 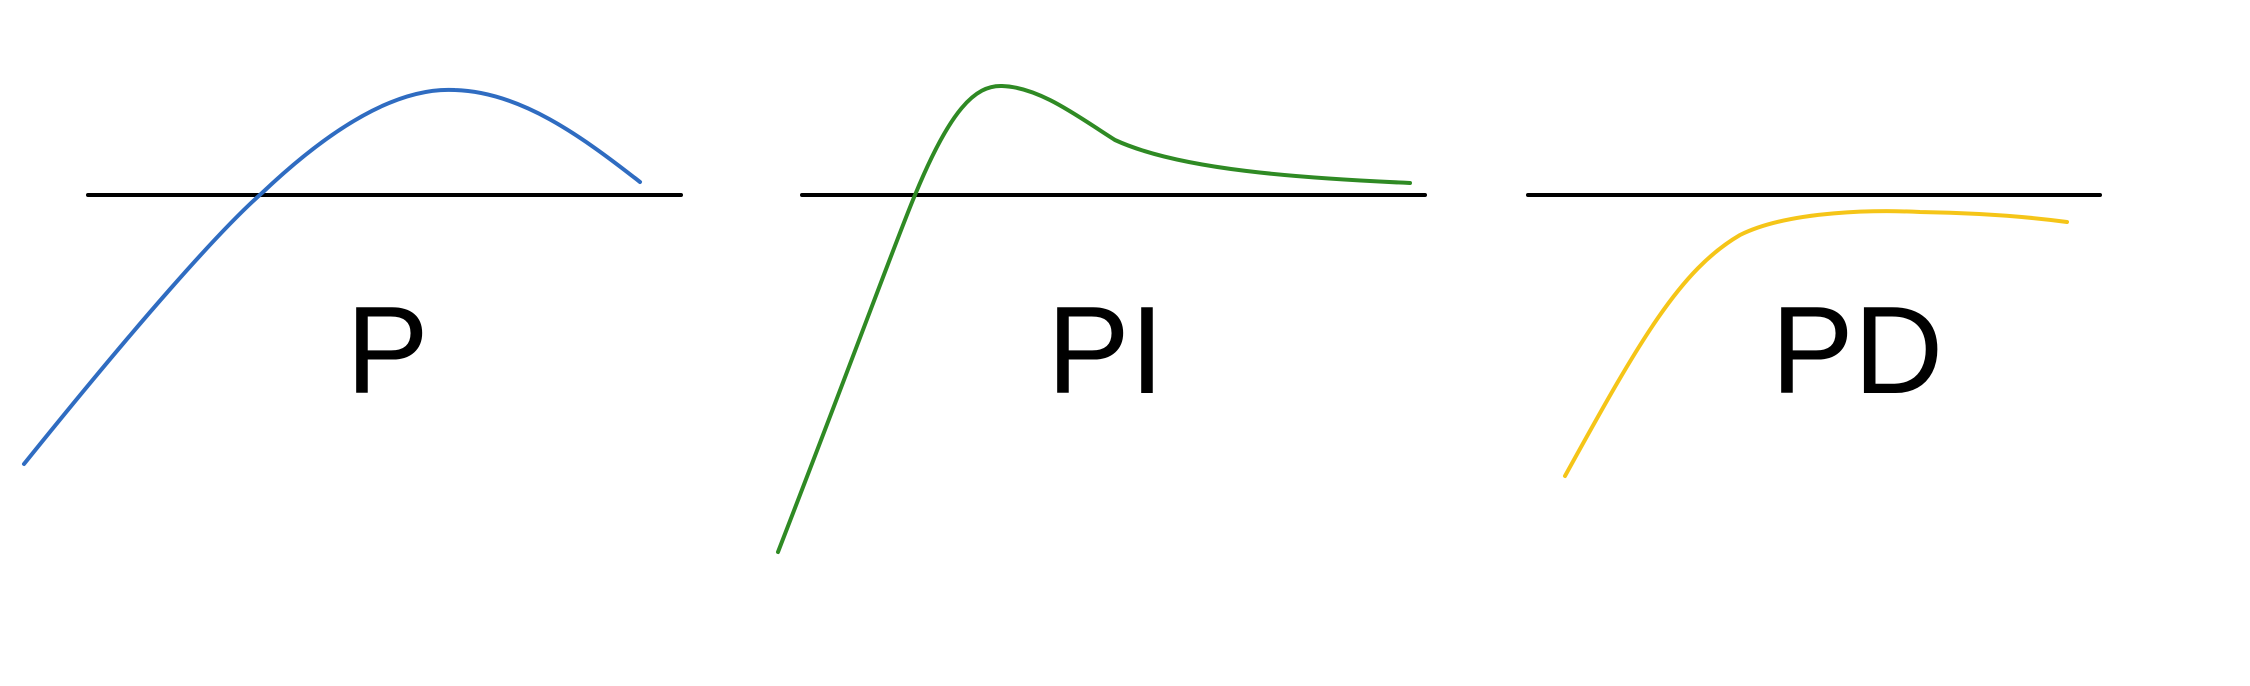 I want to click on panel-label-pi: PI, so click(x=1105, y=351).